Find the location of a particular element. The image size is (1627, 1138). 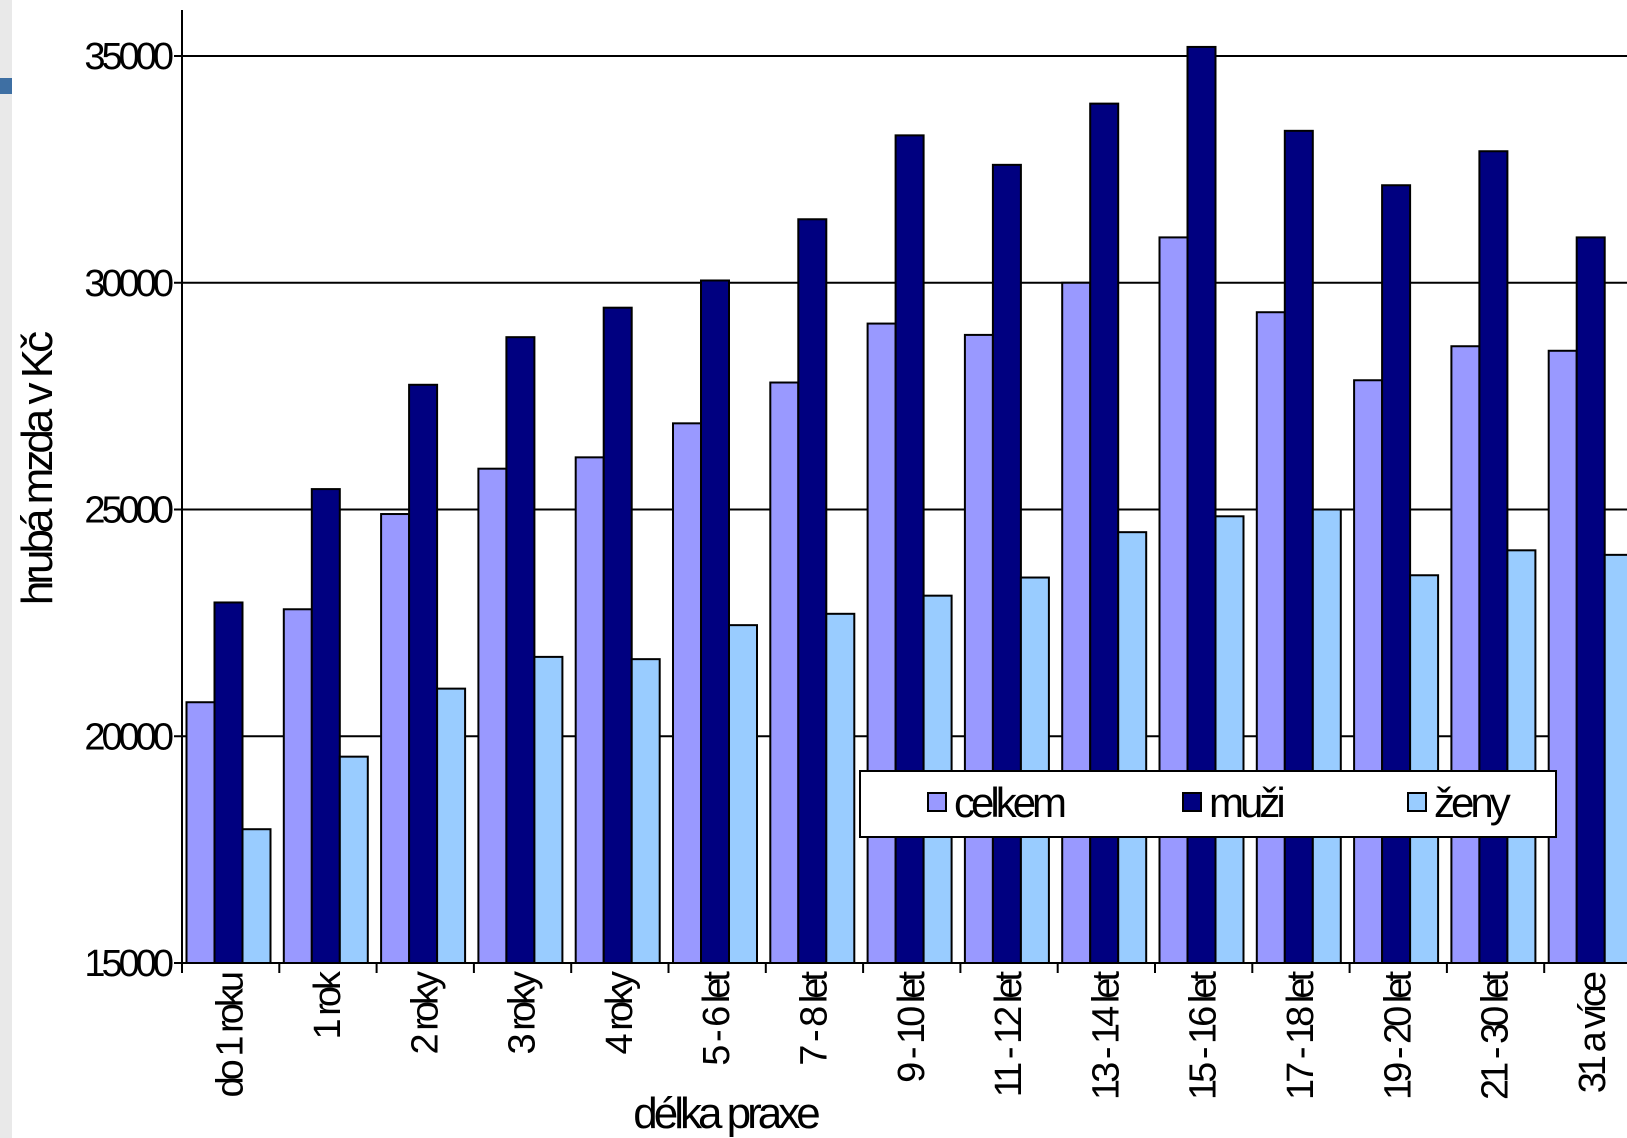

bar-ženy-5 is located at coordinates (743, 794).